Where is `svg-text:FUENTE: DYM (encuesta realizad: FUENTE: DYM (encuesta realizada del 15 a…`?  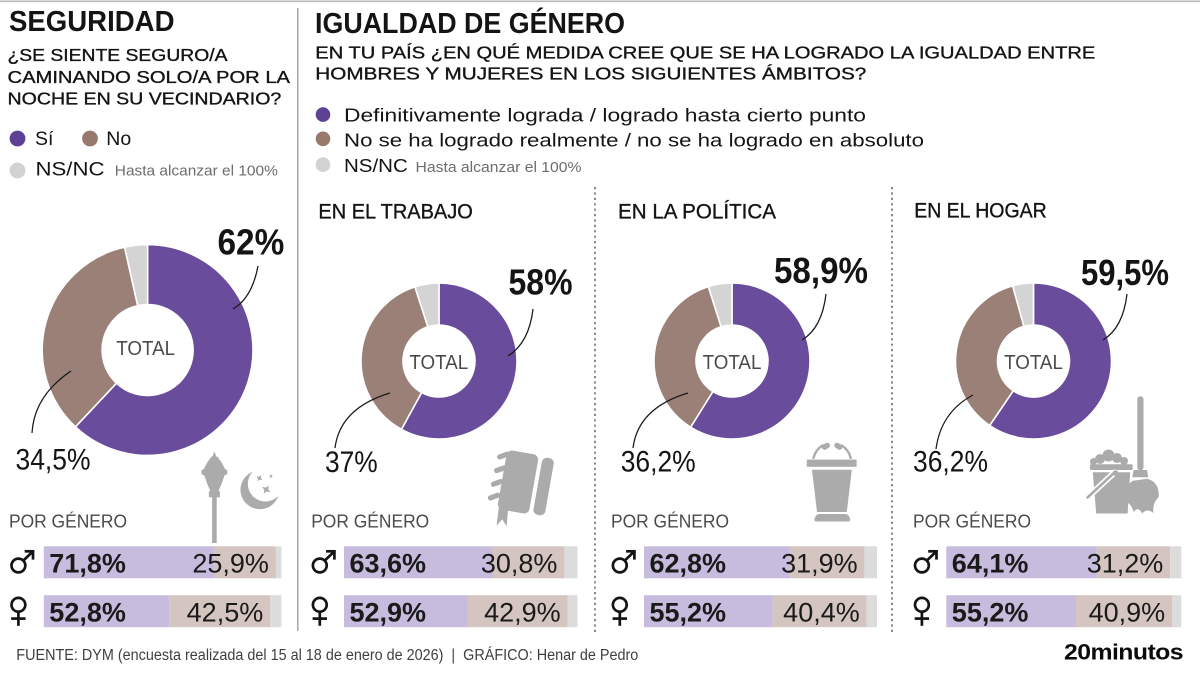
svg-text:FUENTE: DYM (encuesta realizad: FUENTE: DYM (encuesta realizada del 15 a… is located at coordinates (327, 655).